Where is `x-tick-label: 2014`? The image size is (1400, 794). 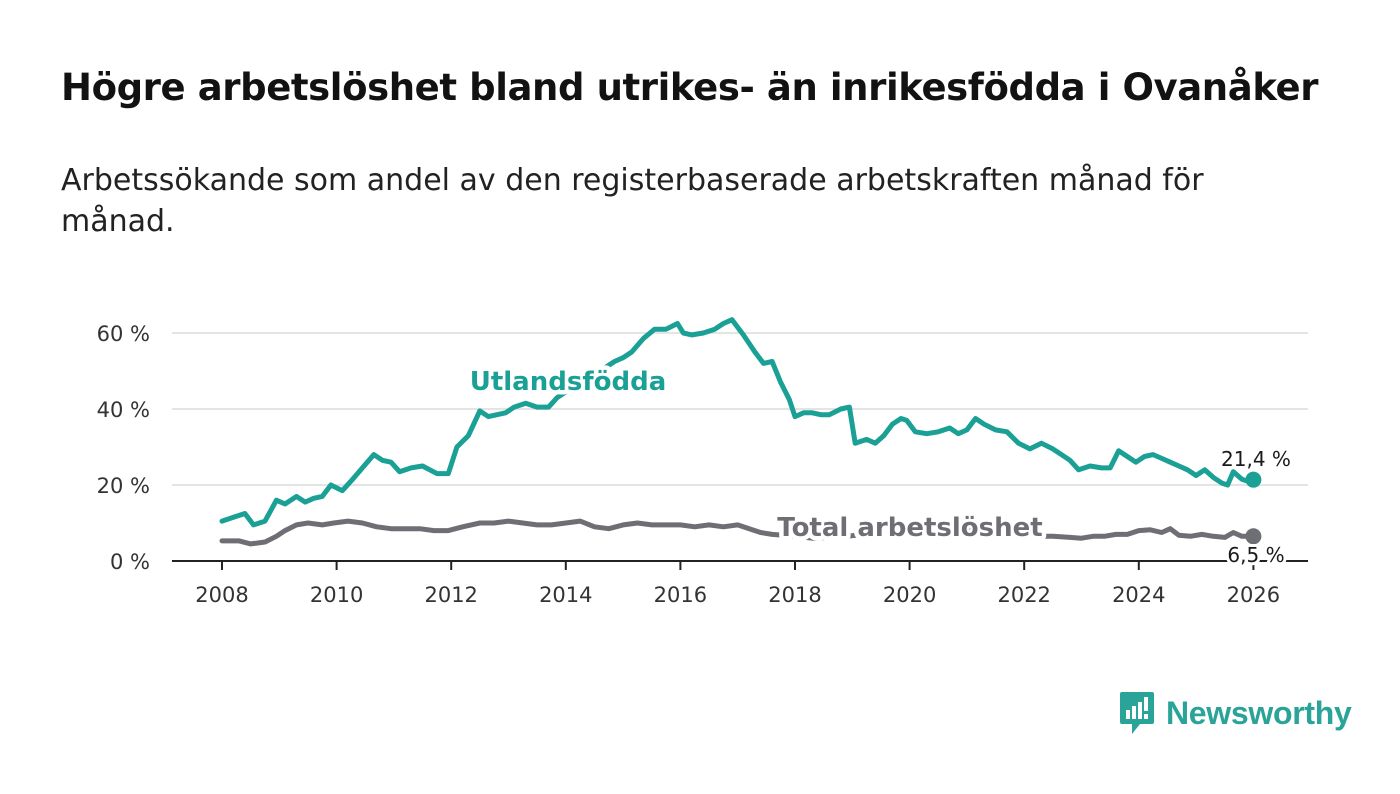
x-tick-label: 2014 is located at coordinates (565, 595).